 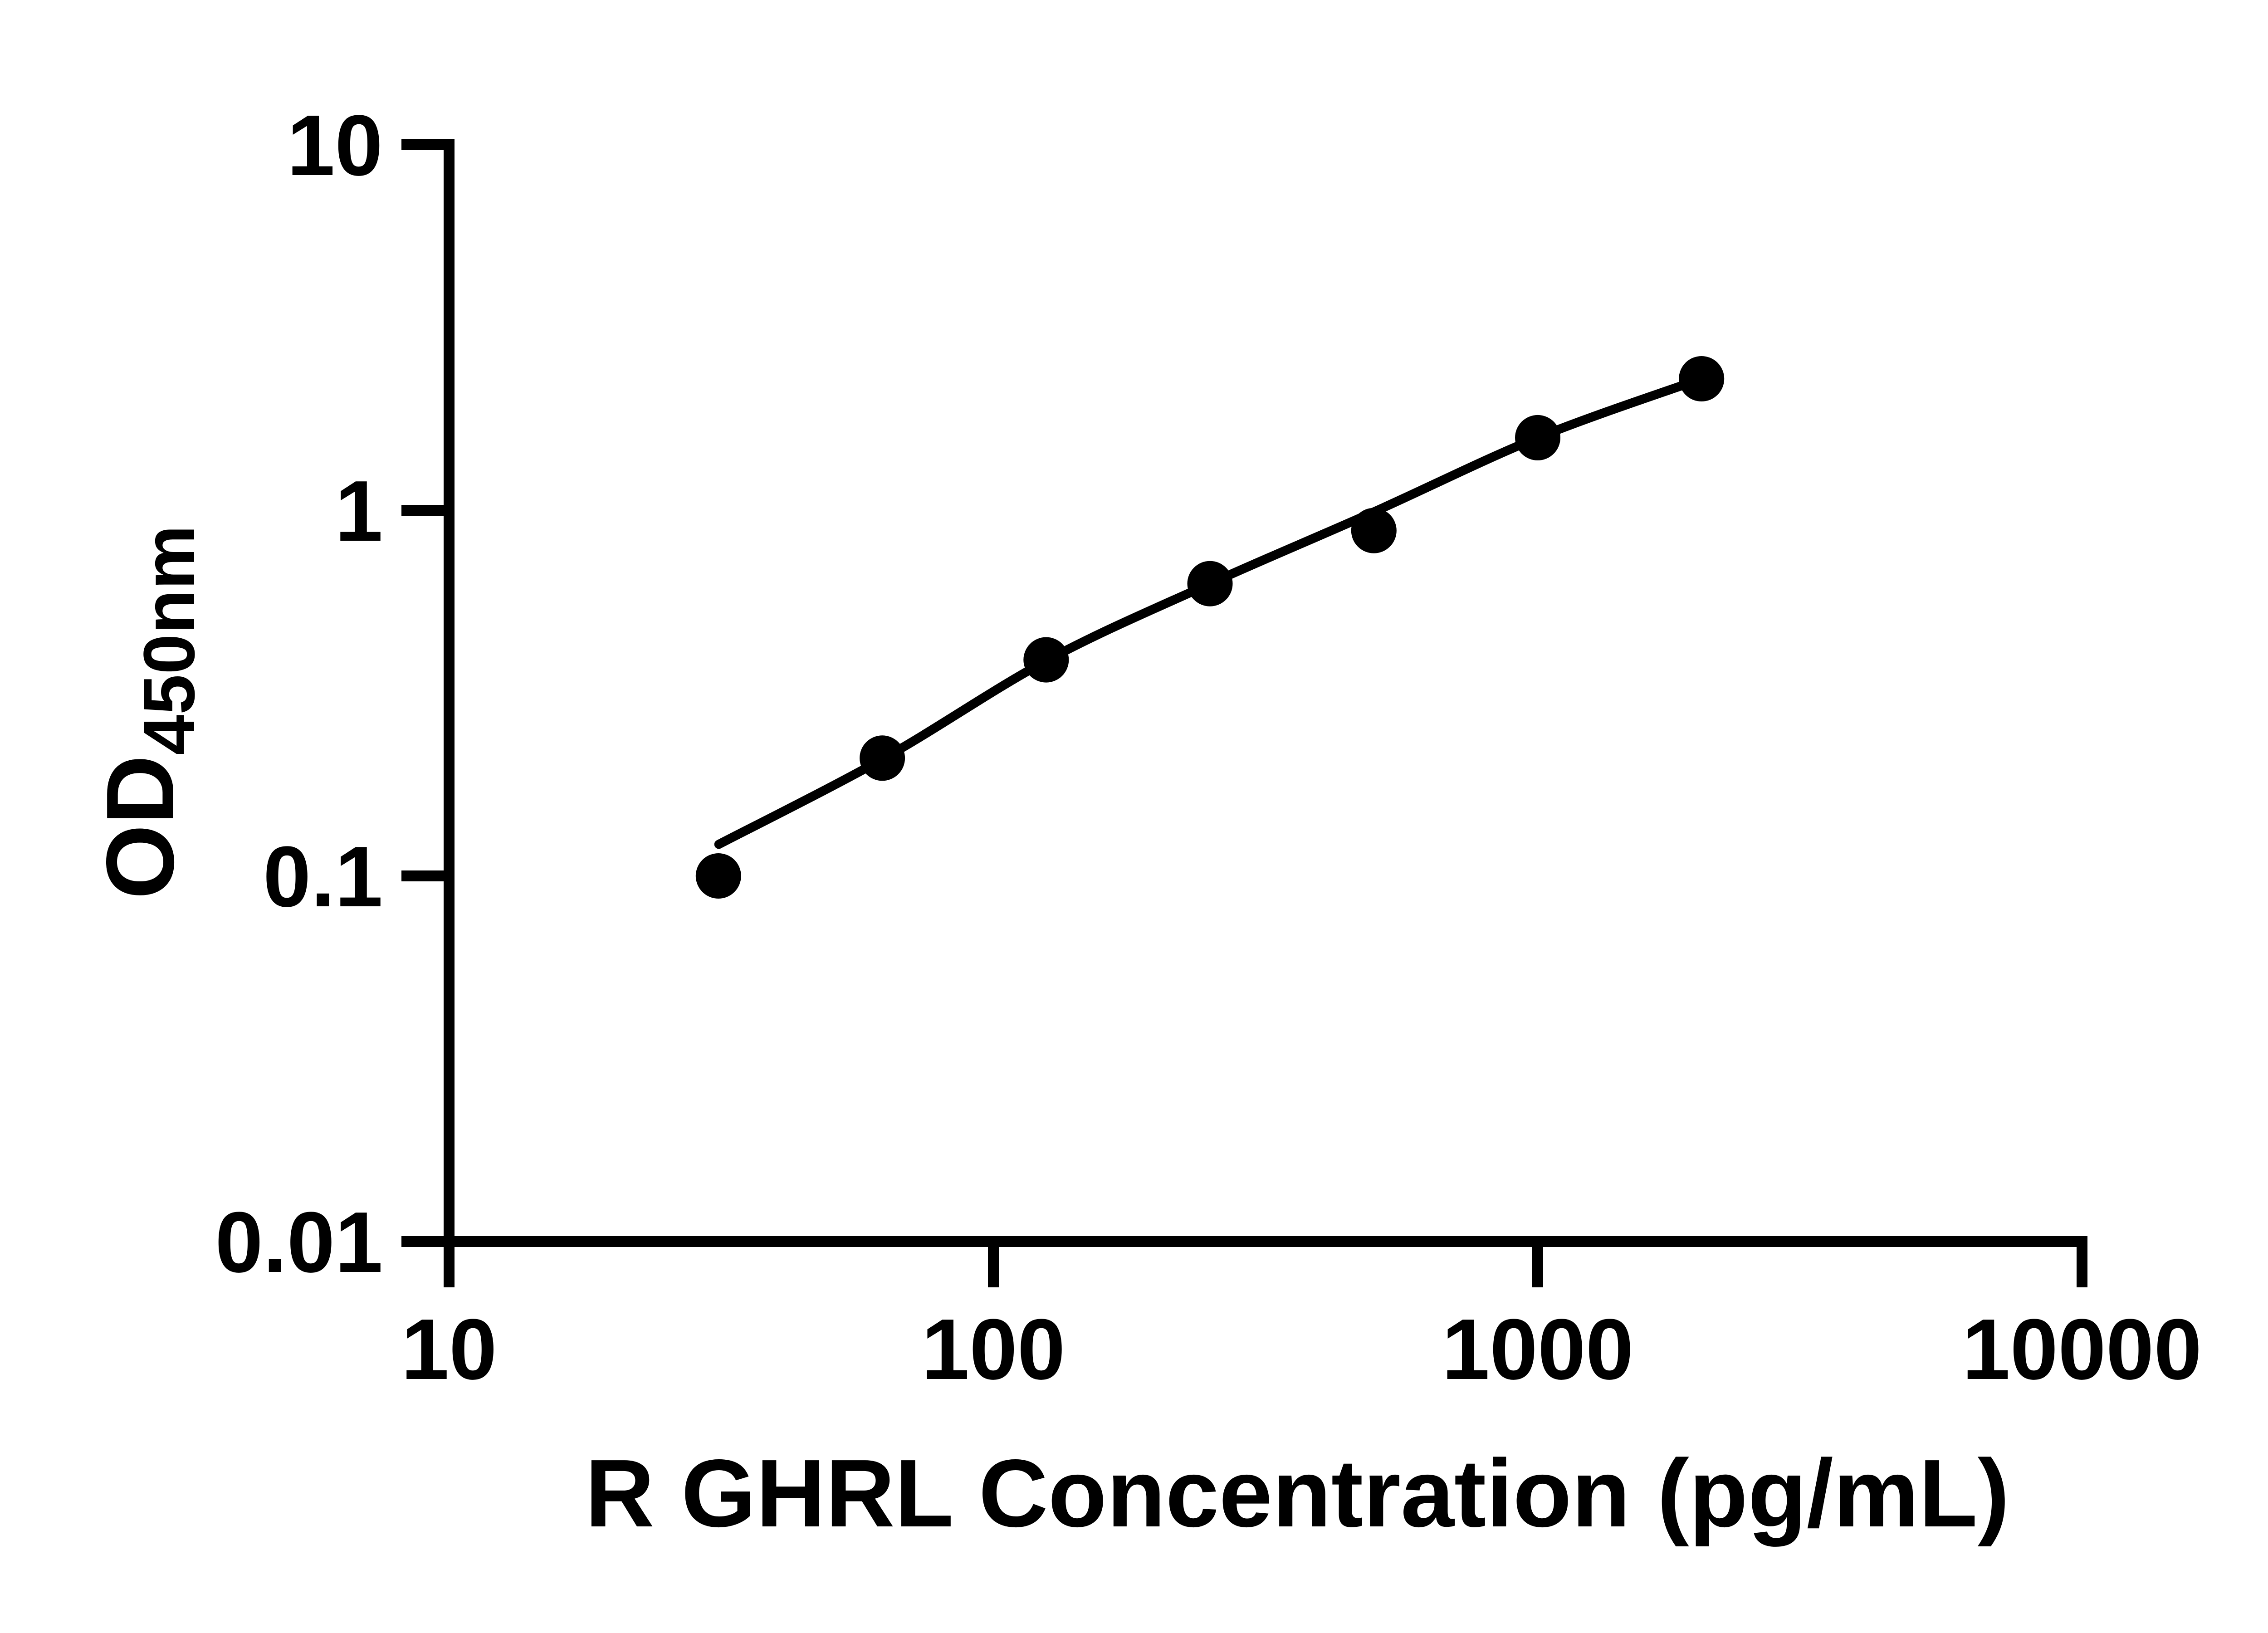 I want to click on y-tick-label: 0.01, so click(x=299, y=1242).